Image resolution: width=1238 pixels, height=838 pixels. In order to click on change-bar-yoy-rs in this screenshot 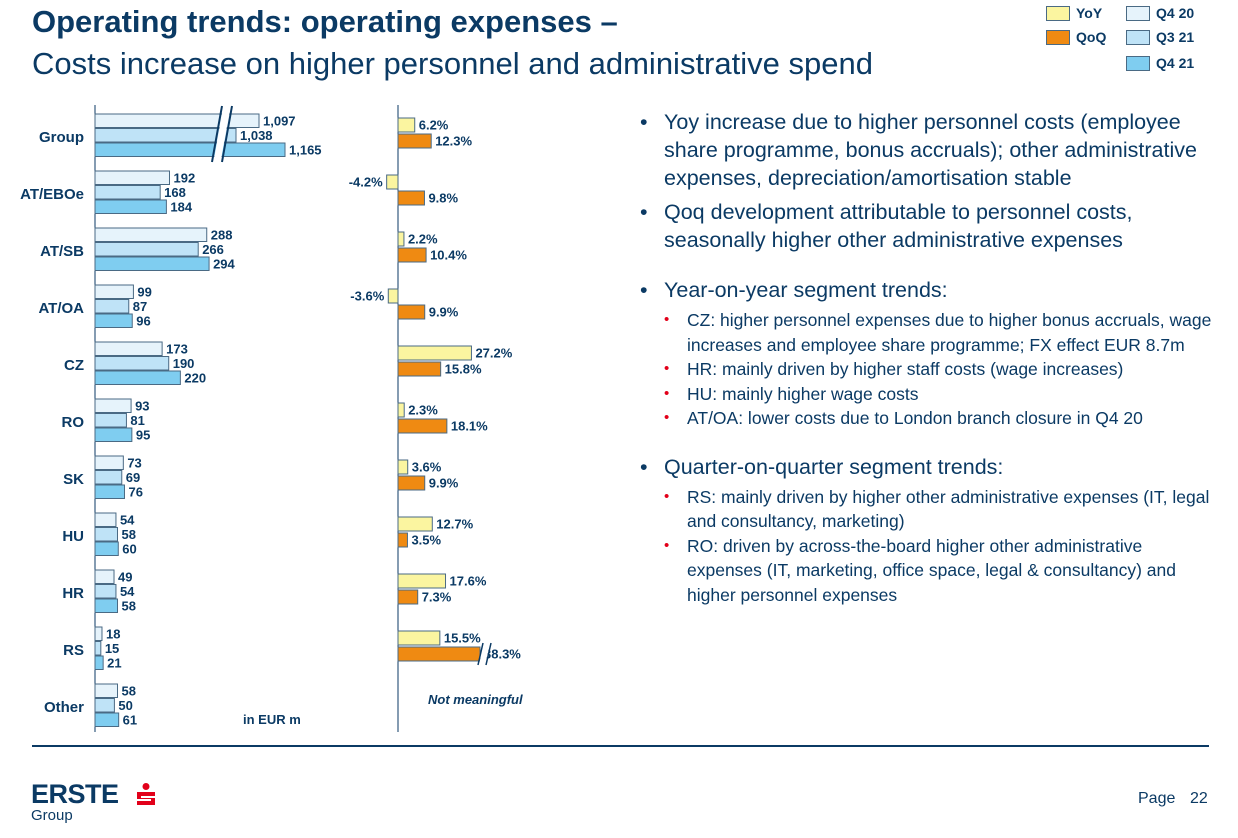, I will do `click(419, 638)`.